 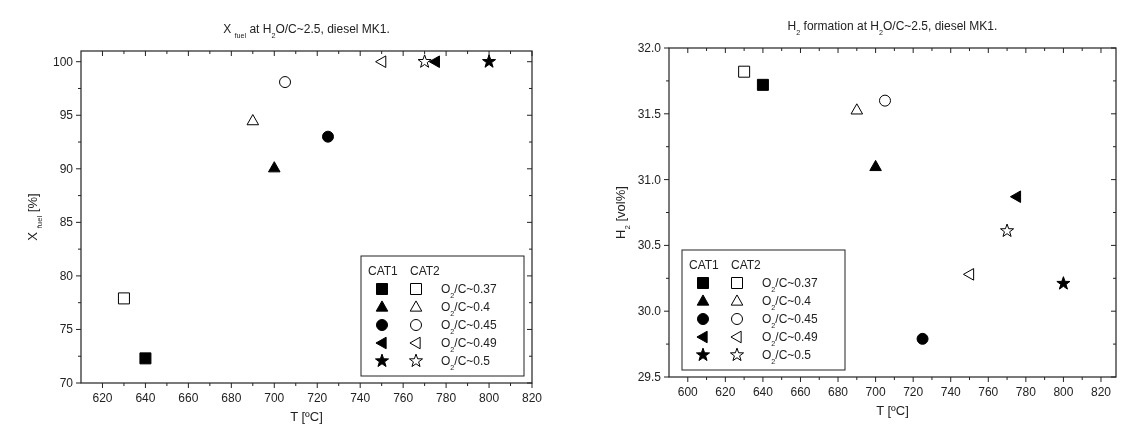 What do you see at coordinates (306, 31) in the screenshot?
I see `chart-title: X $_{fuel}$ at H$_{2}$O/C~2.5, diesel MK1.` at bounding box center [306, 31].